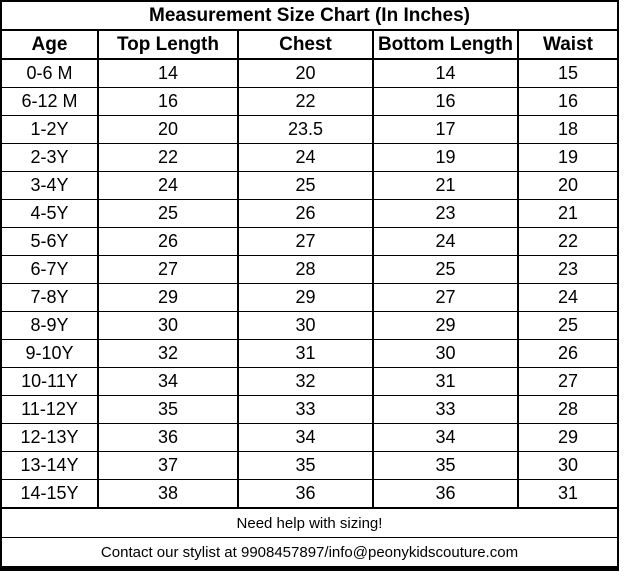 Image resolution: width=629 pixels, height=582 pixels. I want to click on table-row: 0-6 M 14 20 14 15, so click(309, 73).